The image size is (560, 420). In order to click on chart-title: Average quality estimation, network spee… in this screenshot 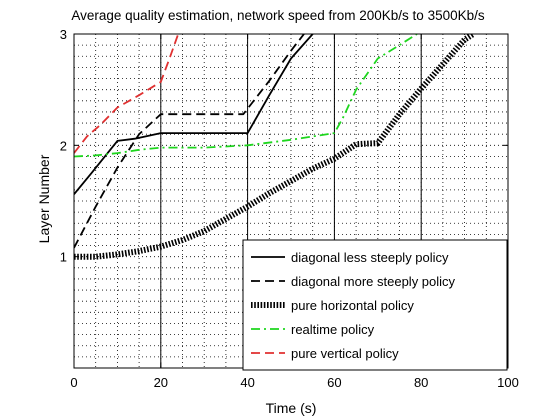, I will do `click(277, 15)`.